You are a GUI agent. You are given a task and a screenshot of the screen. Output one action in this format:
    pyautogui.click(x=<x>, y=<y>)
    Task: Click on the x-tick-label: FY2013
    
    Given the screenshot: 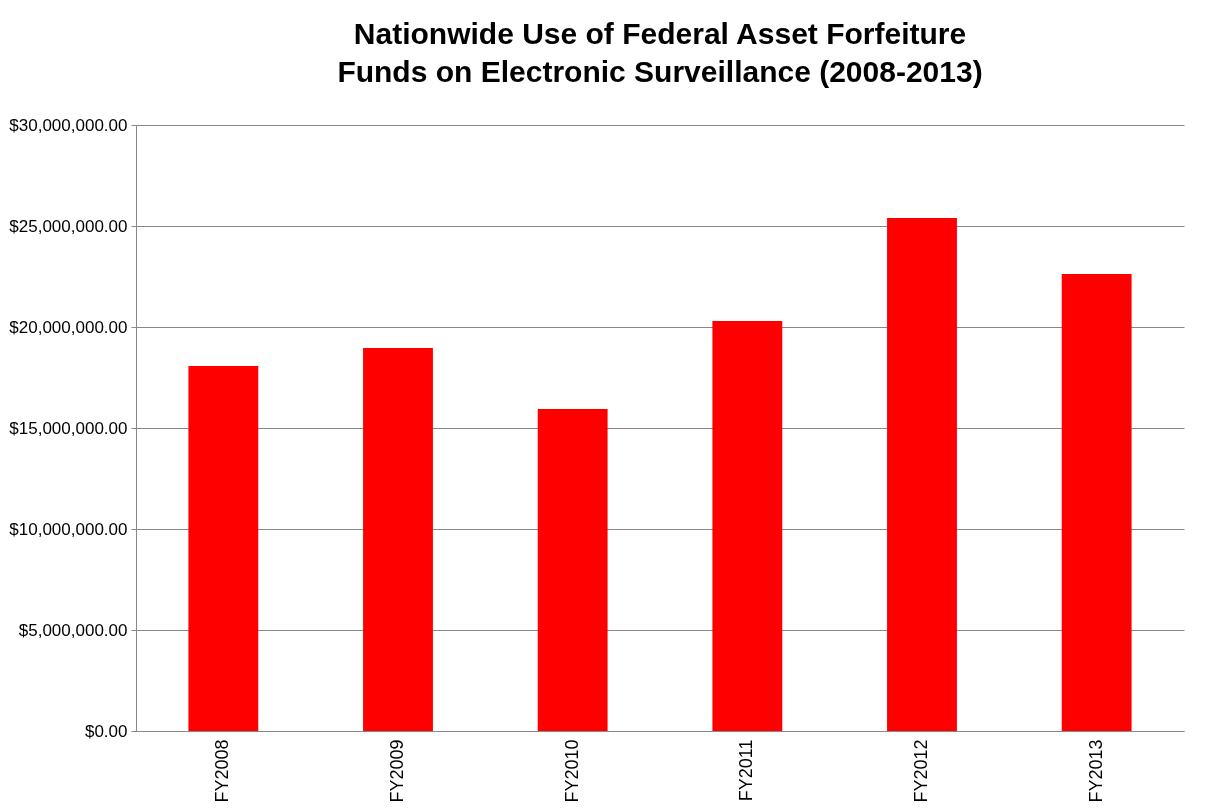 What is the action you would take?
    pyautogui.click(x=1095, y=771)
    